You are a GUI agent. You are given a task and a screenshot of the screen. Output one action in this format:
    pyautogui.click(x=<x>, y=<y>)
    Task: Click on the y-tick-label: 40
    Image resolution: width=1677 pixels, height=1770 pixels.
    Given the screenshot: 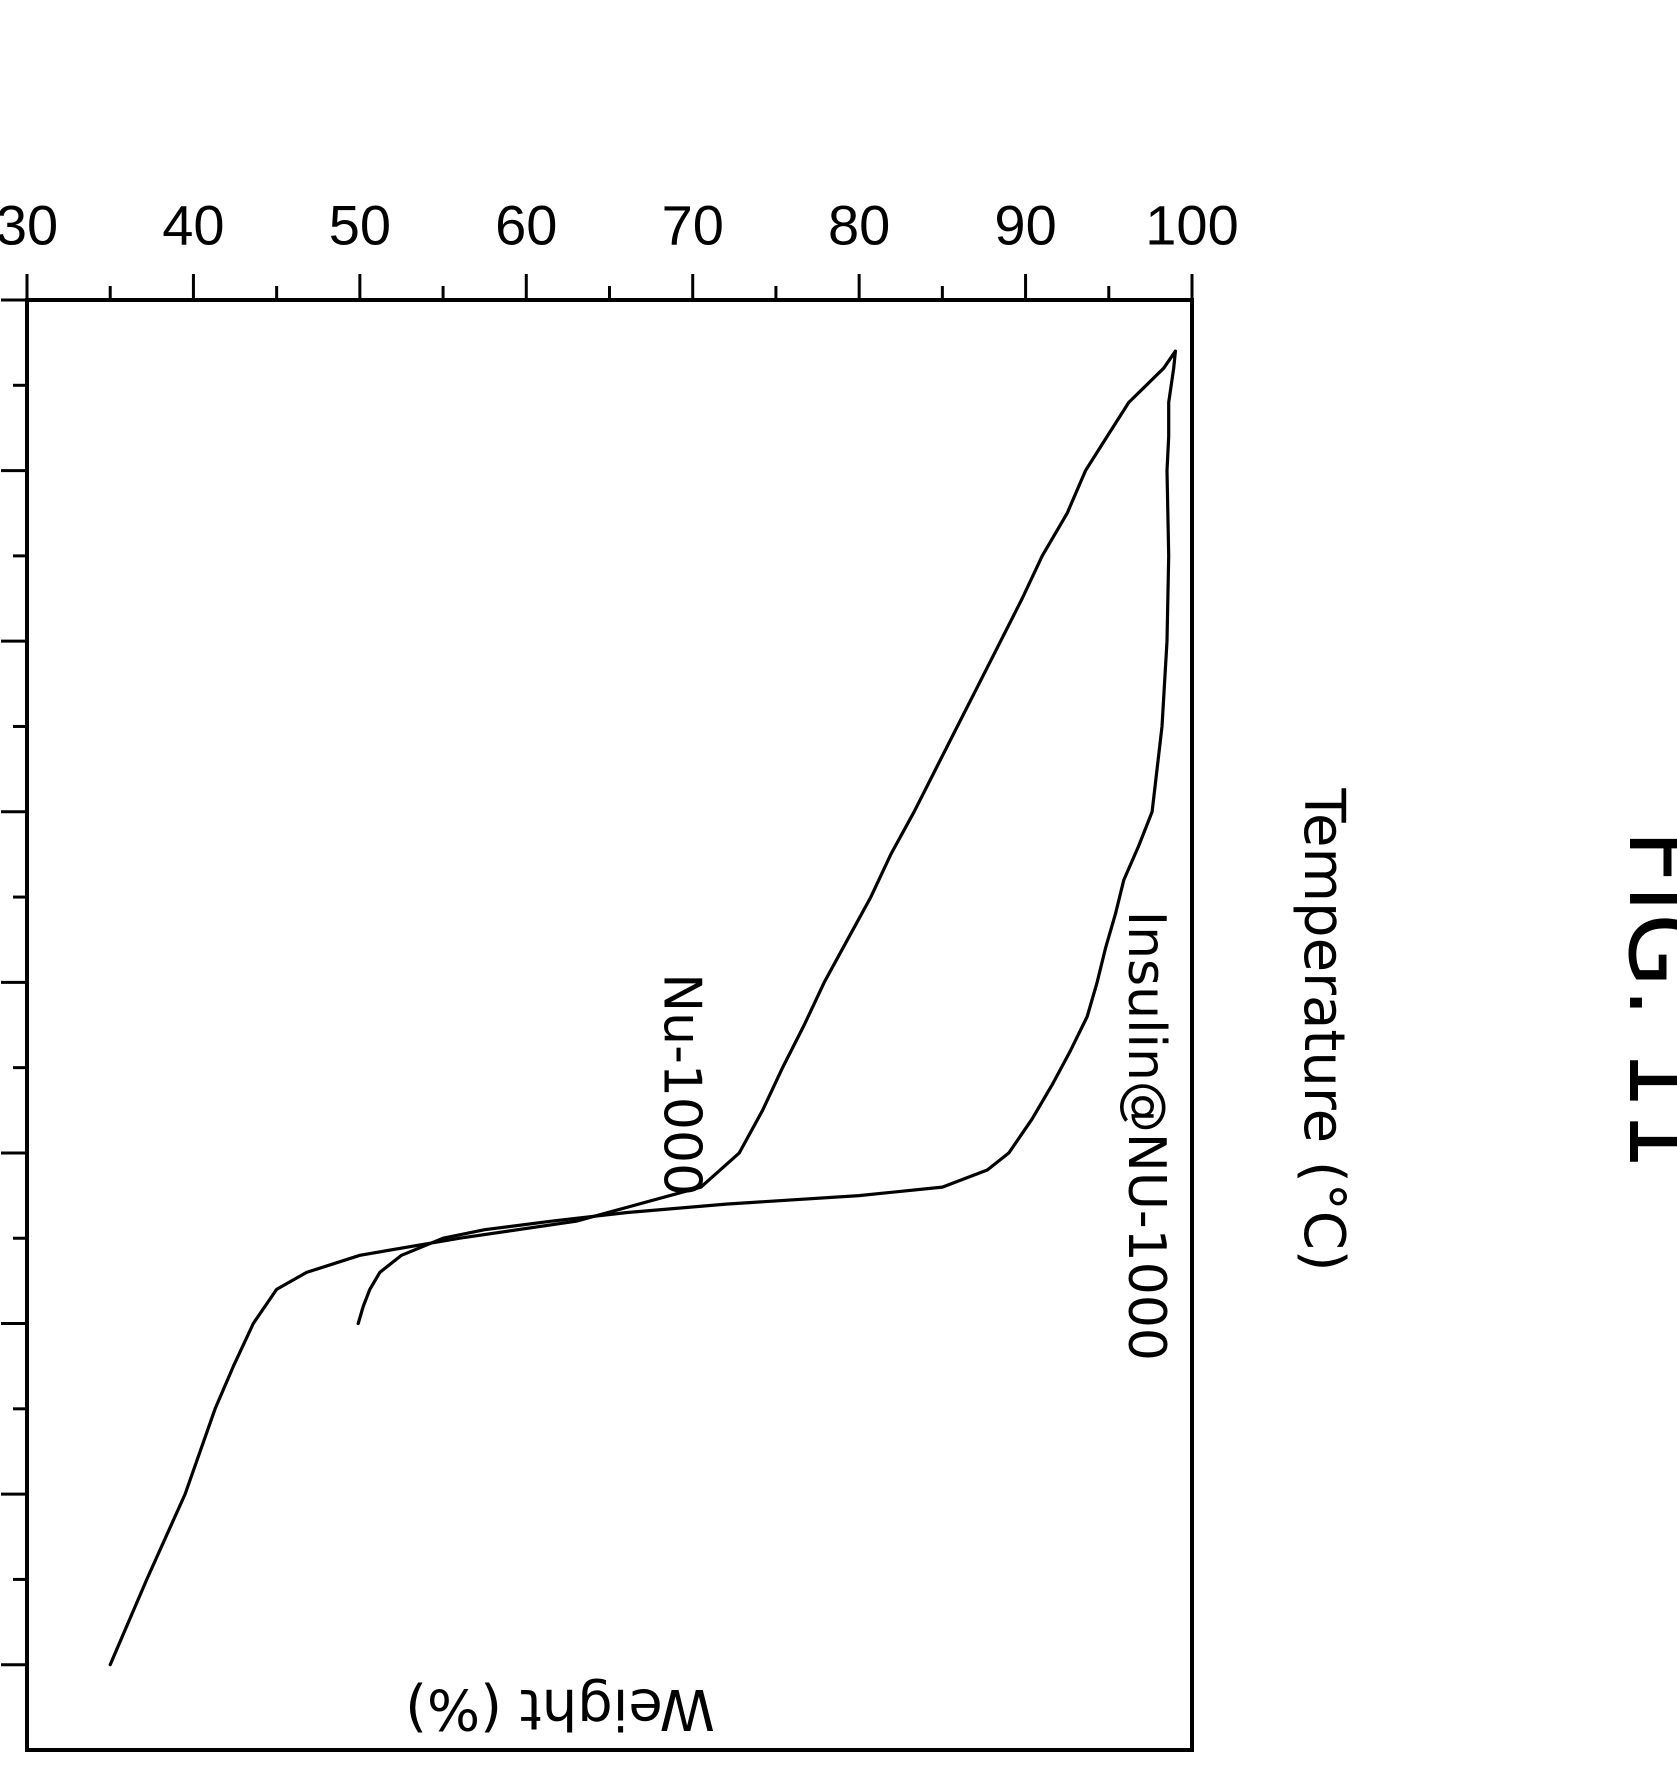 What is the action you would take?
    pyautogui.click(x=193, y=225)
    